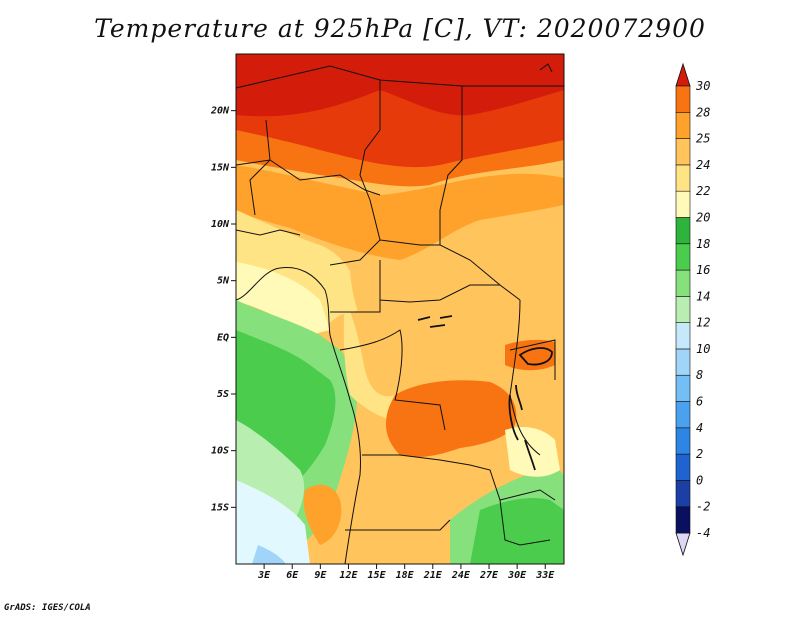 This screenshot has width=800, height=618. I want to click on border-nigeria, so click(355, 232).